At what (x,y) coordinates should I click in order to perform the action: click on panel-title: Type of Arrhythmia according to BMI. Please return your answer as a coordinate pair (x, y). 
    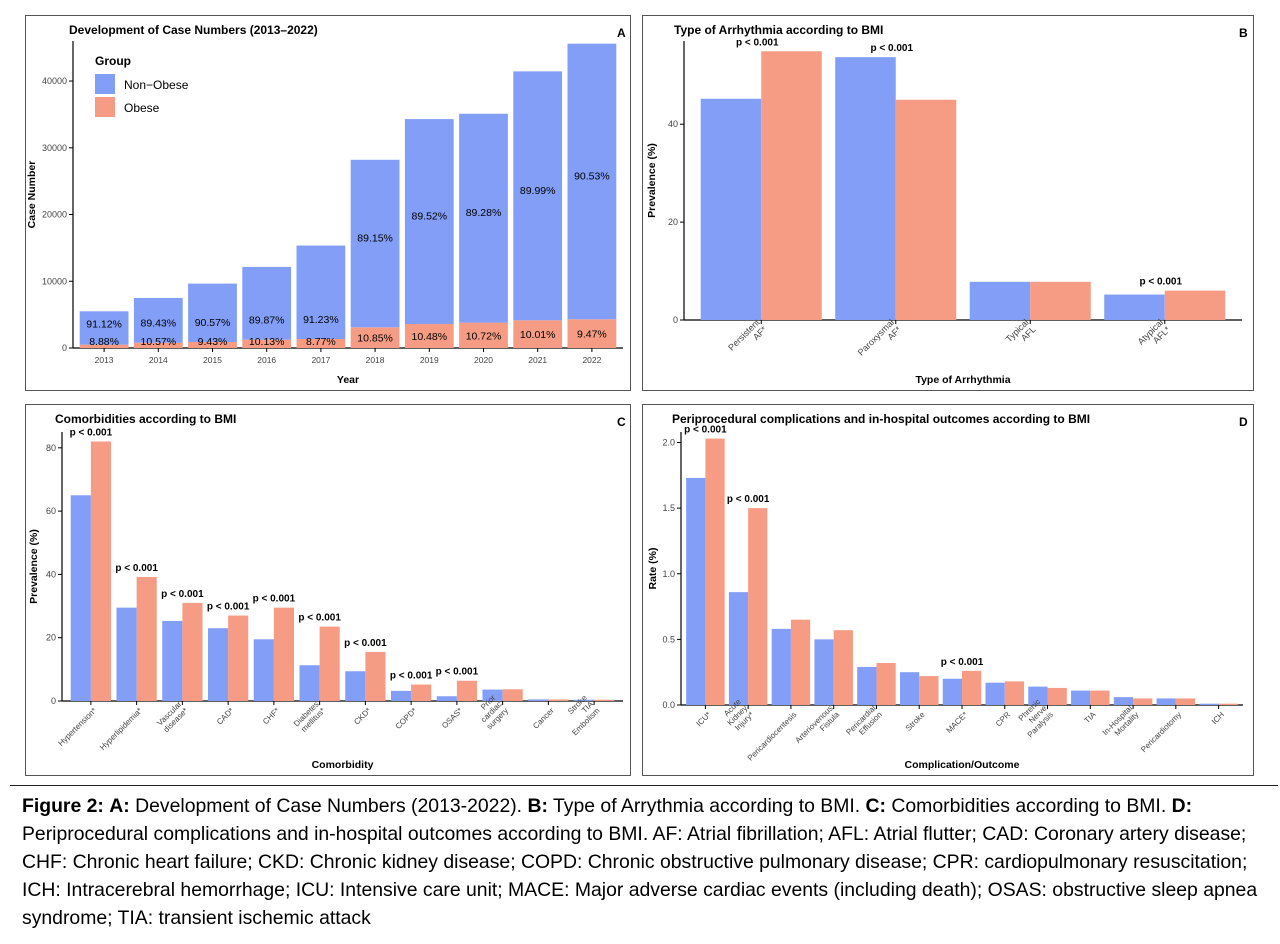
    Looking at the image, I should click on (778, 30).